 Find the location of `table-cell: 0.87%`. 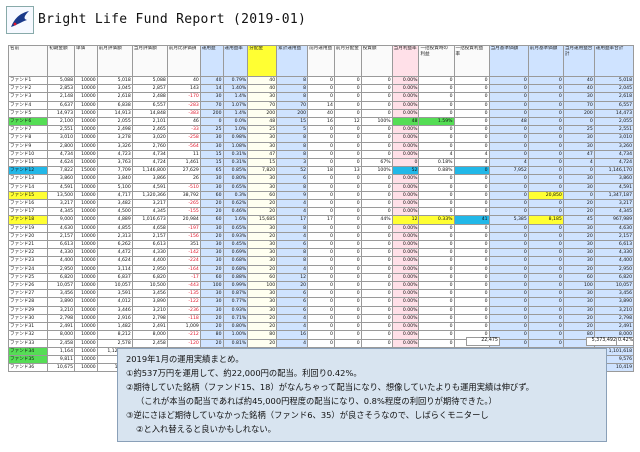

table-cell: 0.87% is located at coordinates (235, 294).